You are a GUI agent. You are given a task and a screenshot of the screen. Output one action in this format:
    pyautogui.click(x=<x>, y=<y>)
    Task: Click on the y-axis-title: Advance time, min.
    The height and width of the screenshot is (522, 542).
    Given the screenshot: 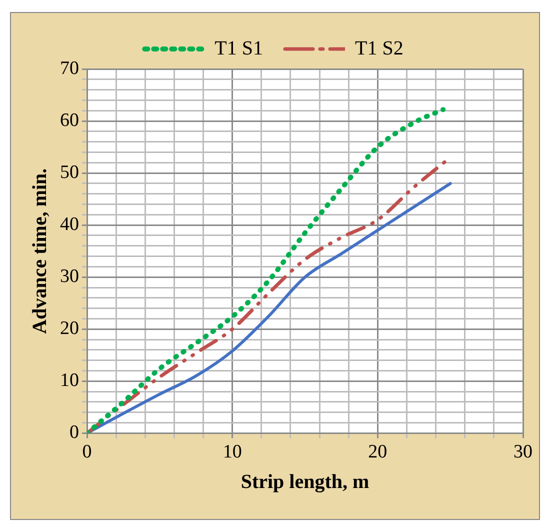 What is the action you would take?
    pyautogui.click(x=40, y=251)
    